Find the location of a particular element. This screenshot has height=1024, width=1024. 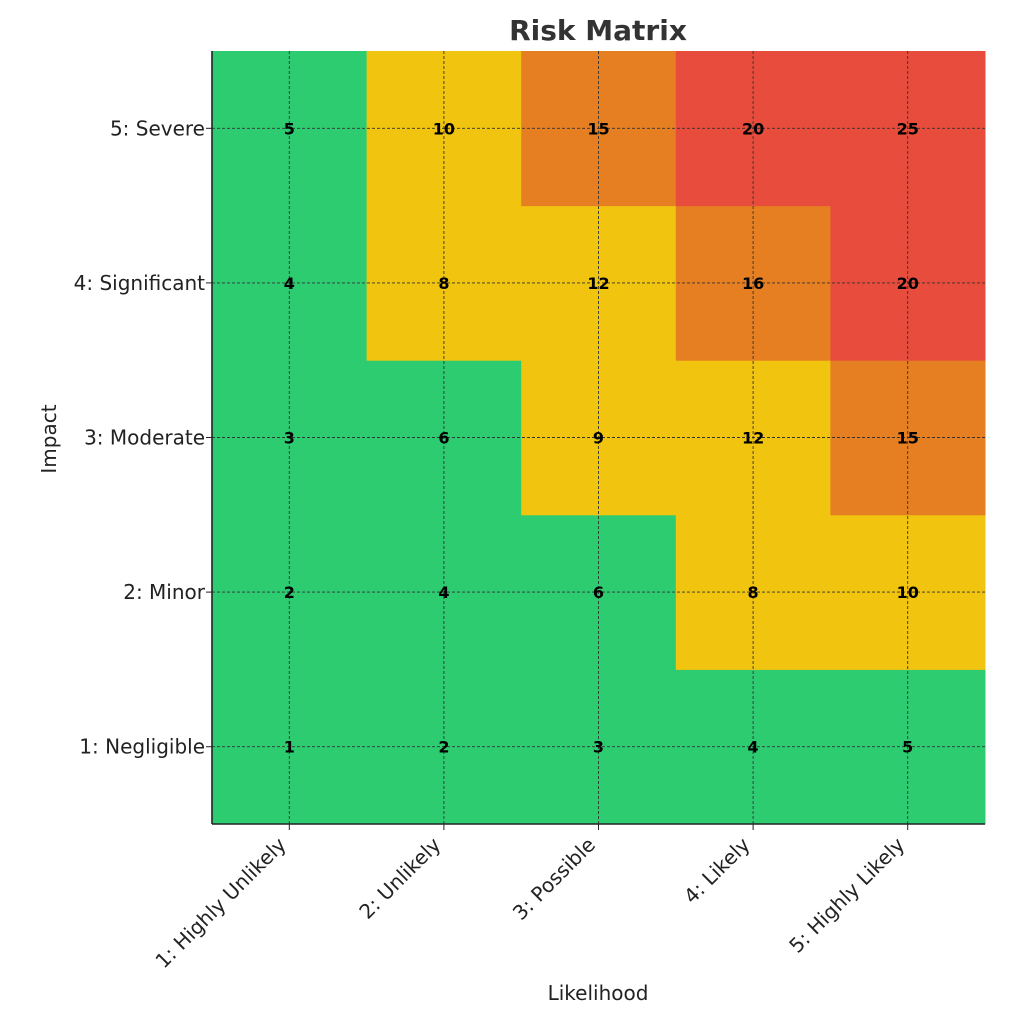

x-tick-label: 3: Possible is located at coordinates (554, 879).